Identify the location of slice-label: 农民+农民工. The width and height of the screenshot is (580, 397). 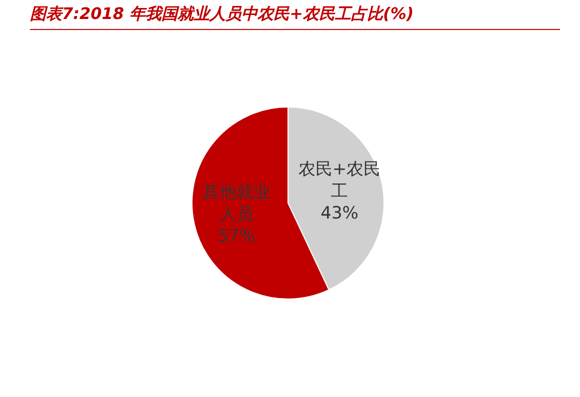
(339, 180).